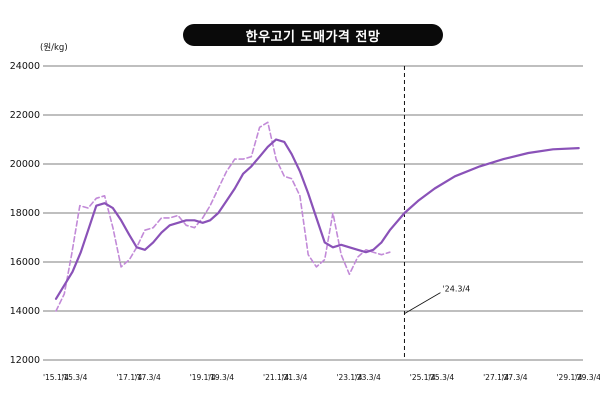  Describe the element at coordinates (25, 115) in the screenshot. I see `y-tick-label: 22000` at that location.